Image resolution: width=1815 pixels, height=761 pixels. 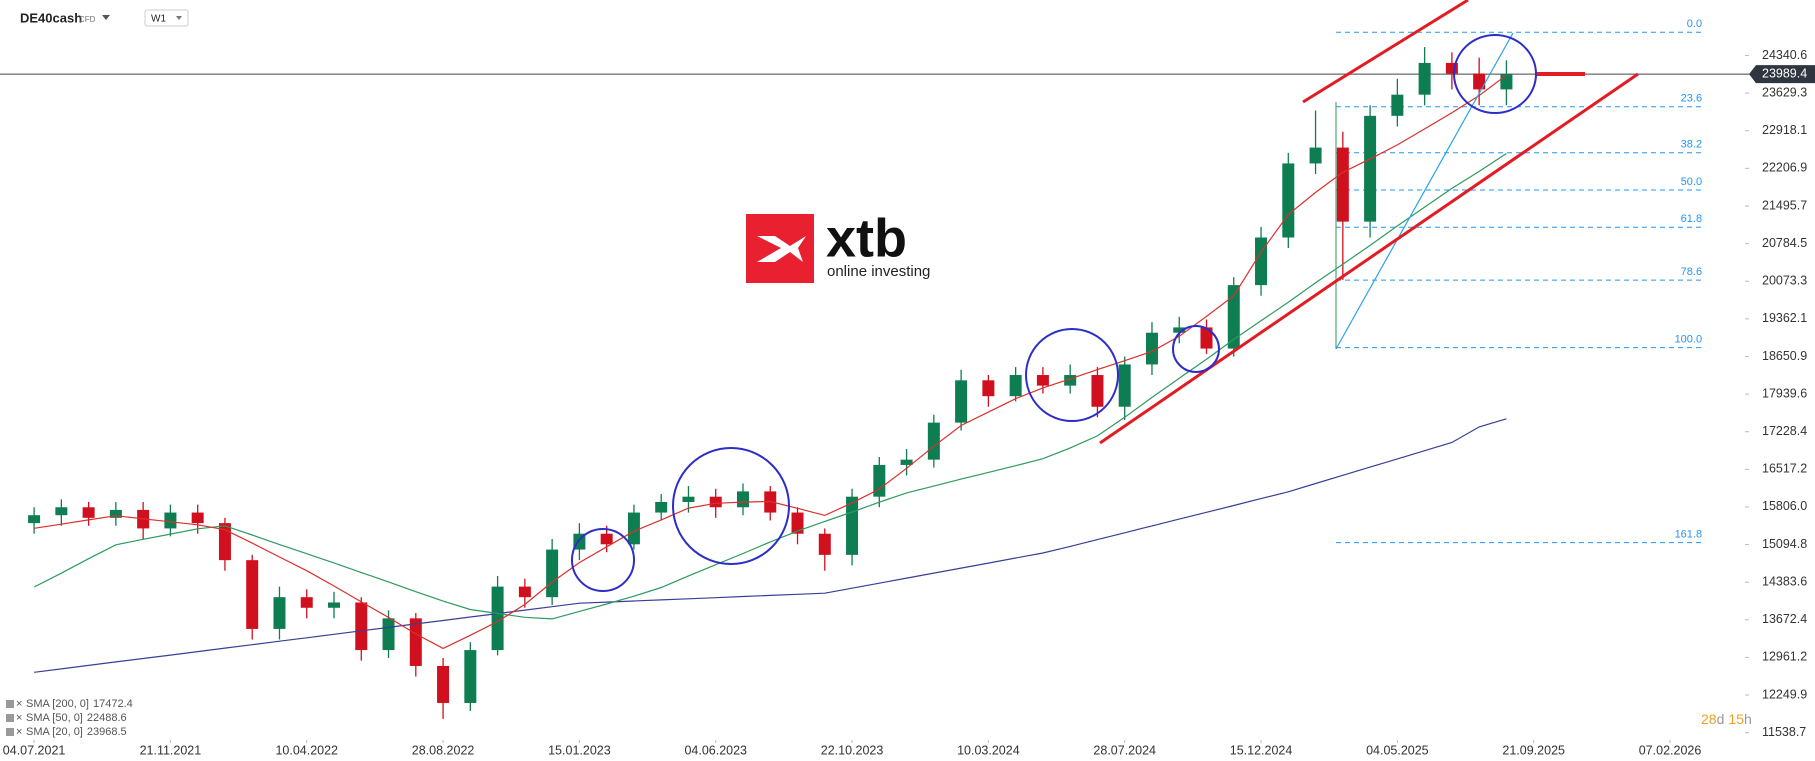 I want to click on x-tick-label: 22.10.2023, so click(x=852, y=750).